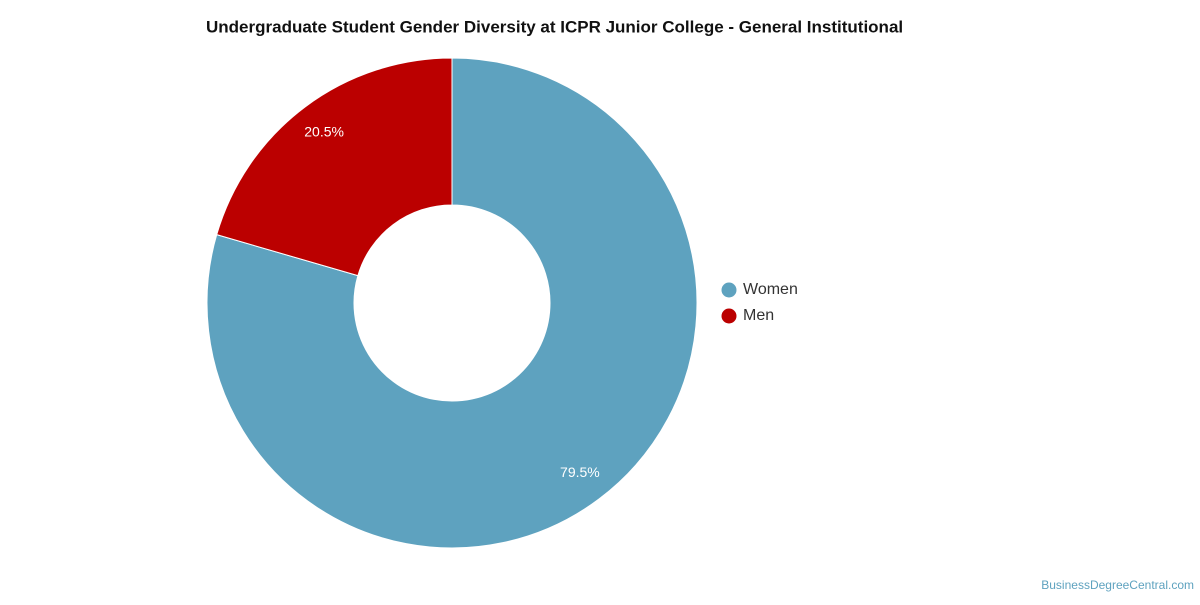 The image size is (1200, 605). What do you see at coordinates (324, 131) in the screenshot?
I see `value-label: 20.5%` at bounding box center [324, 131].